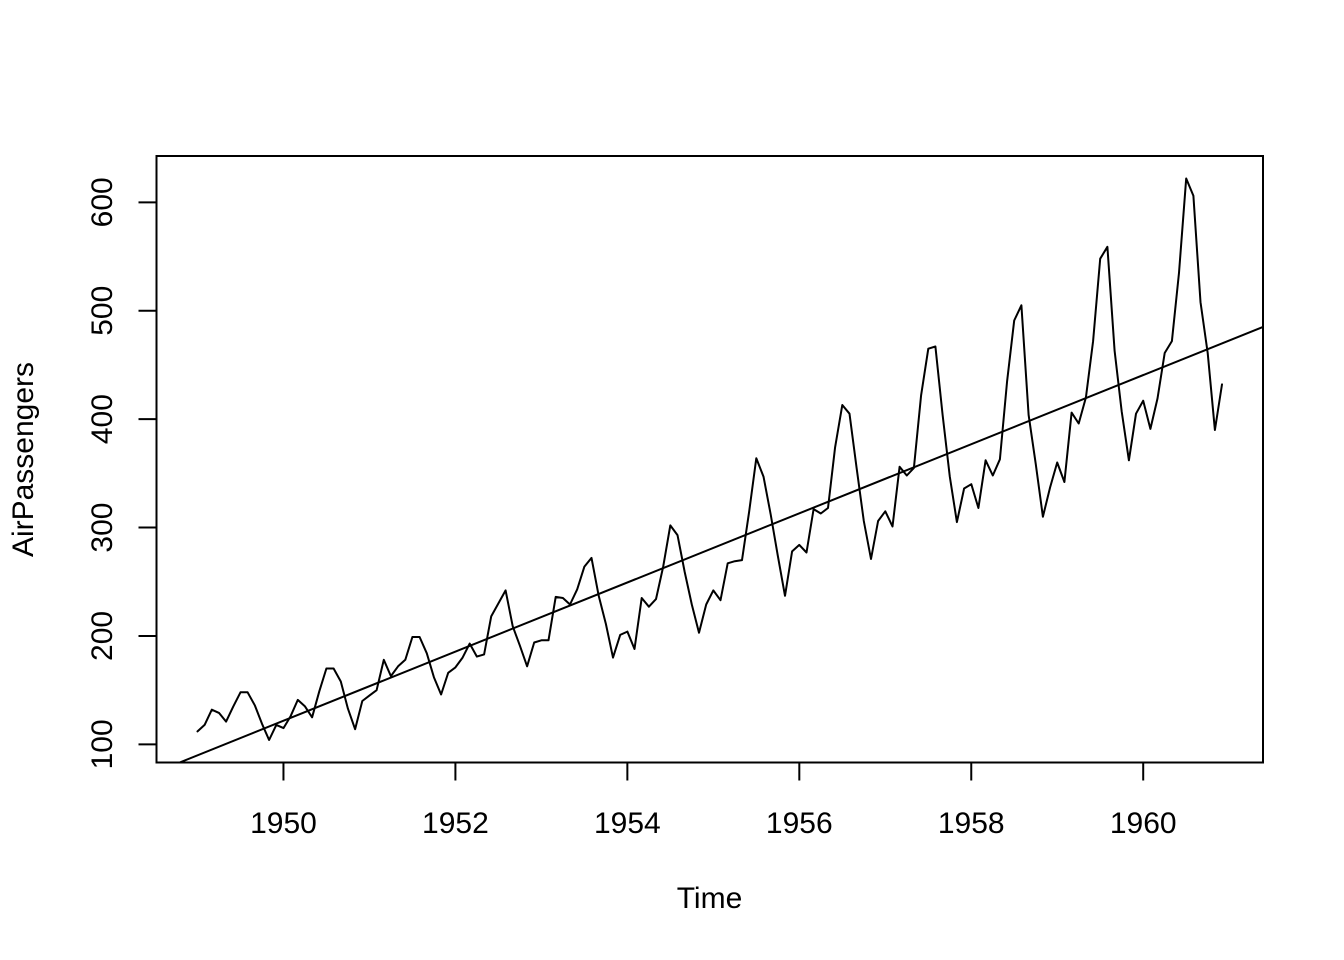 The width and height of the screenshot is (1344, 960). Describe the element at coordinates (102, 528) in the screenshot. I see `y-tick-label: 300` at that location.